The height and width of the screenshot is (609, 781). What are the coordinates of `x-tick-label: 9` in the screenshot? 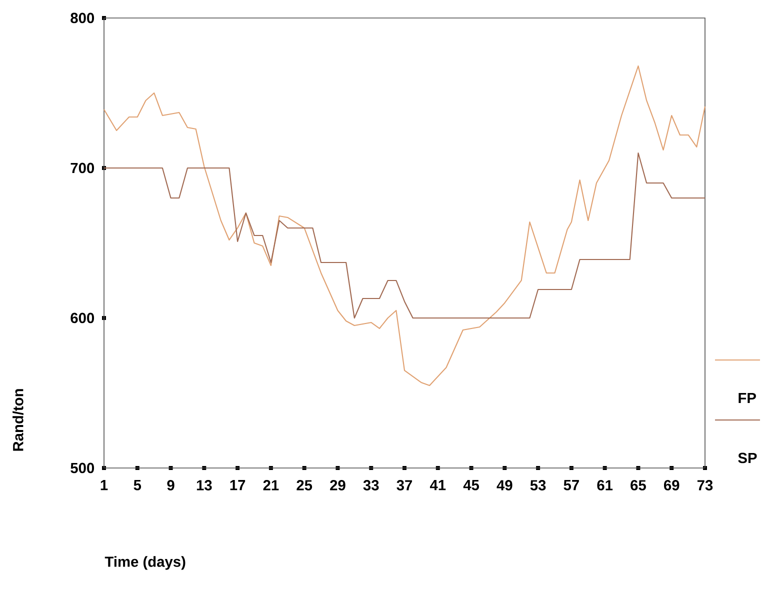 It's located at (170, 485).